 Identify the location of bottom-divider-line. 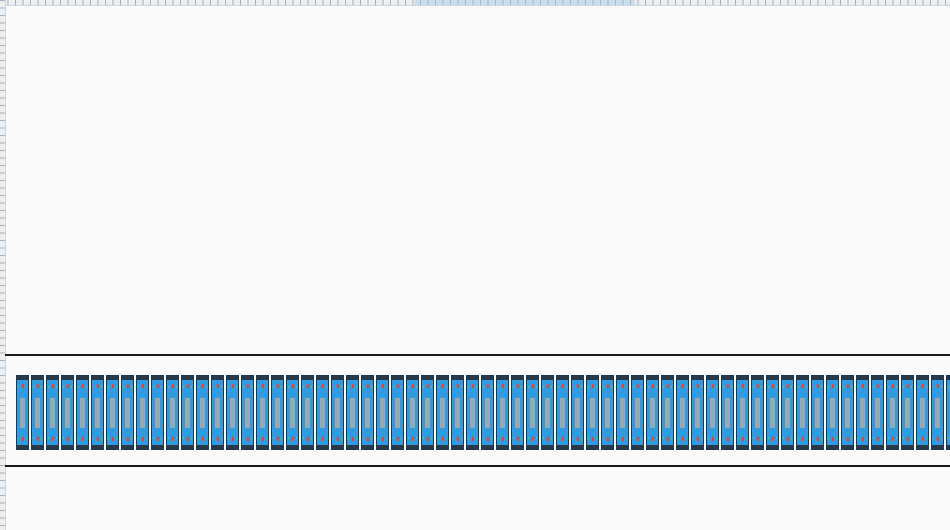
(477, 466).